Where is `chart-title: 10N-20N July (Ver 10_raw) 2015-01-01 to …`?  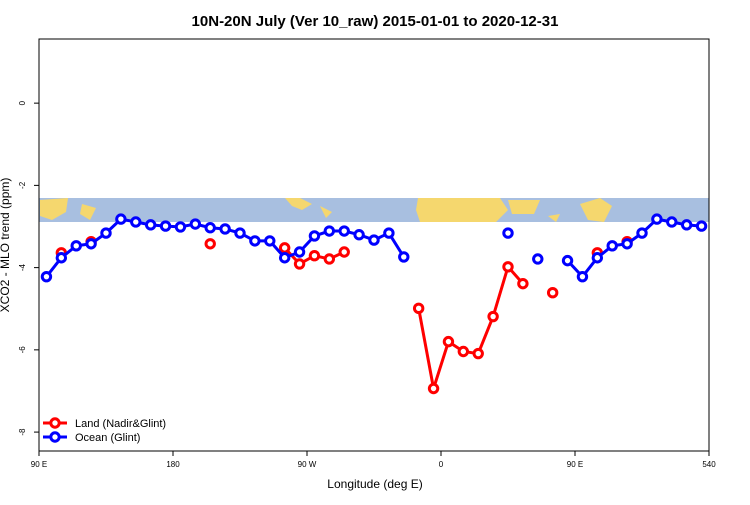 chart-title: 10N-20N July (Ver 10_raw) 2015-01-01 to … is located at coordinates (375, 21).